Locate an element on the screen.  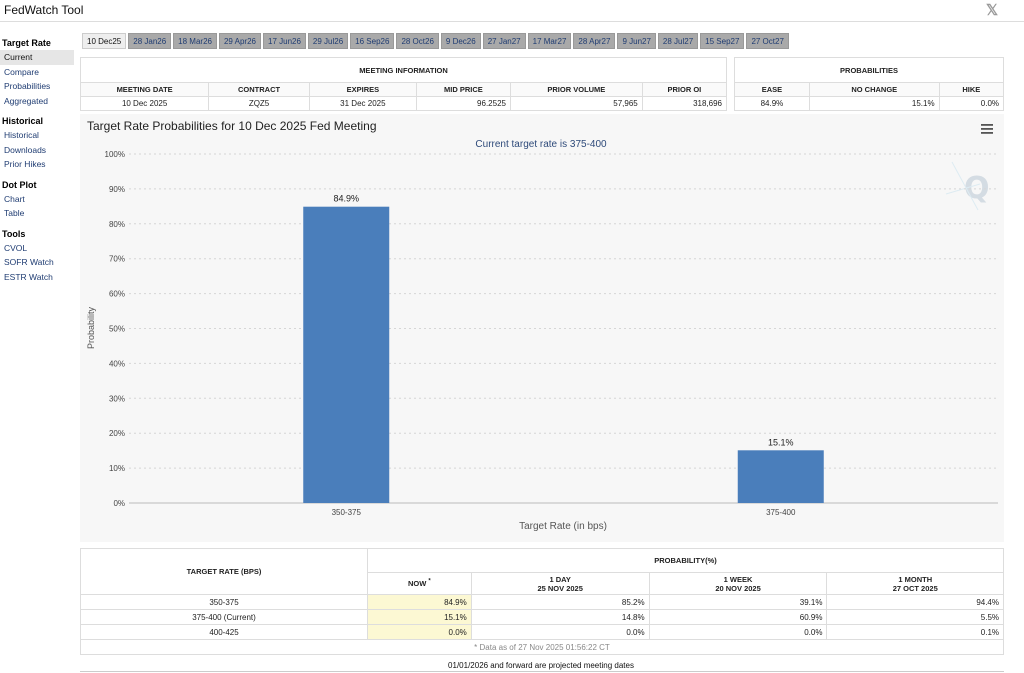
period-label: 1 WEEK is located at coordinates (738, 579).